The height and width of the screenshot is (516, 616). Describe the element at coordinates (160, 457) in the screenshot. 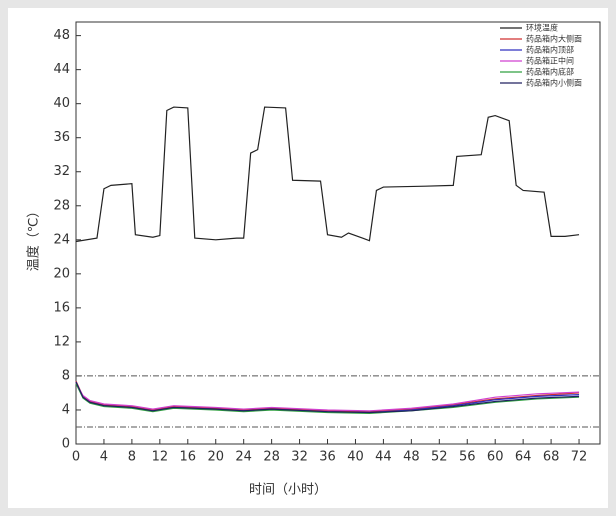

I see `x-tick-label: 12` at that location.